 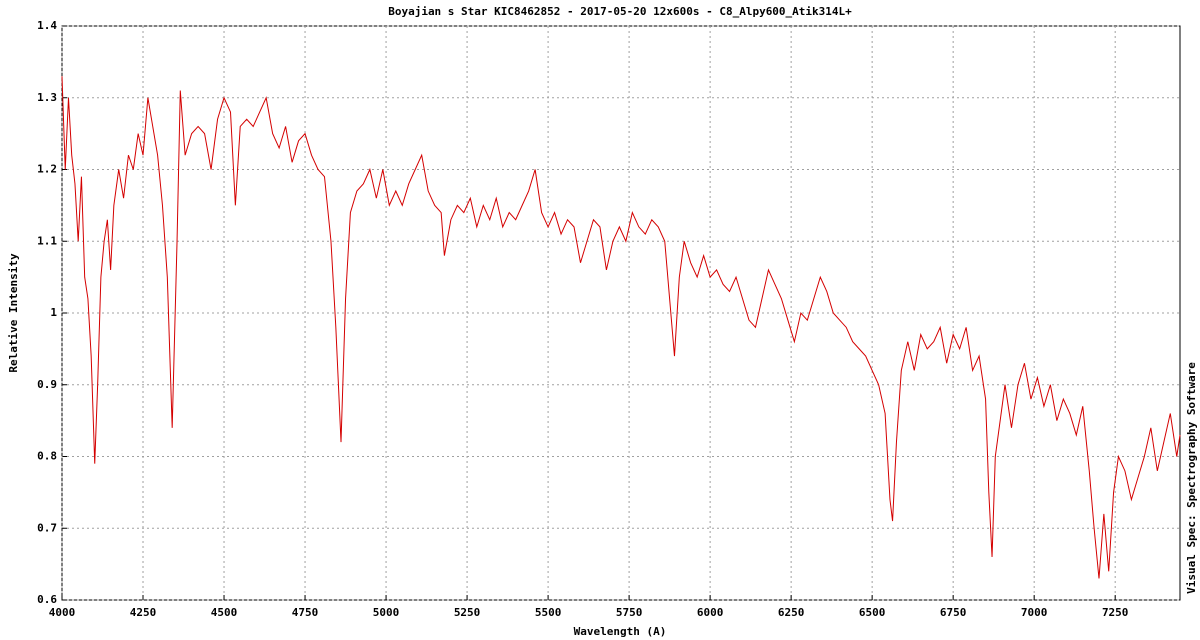 What do you see at coordinates (1034, 612) in the screenshot?
I see `x-tick-label: 7000` at bounding box center [1034, 612].